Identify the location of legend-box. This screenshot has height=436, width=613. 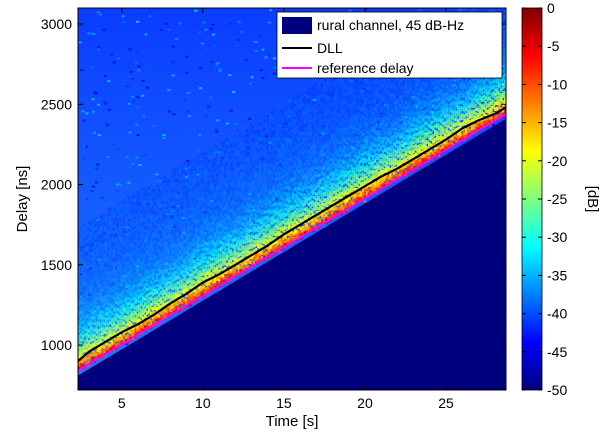
(389, 45).